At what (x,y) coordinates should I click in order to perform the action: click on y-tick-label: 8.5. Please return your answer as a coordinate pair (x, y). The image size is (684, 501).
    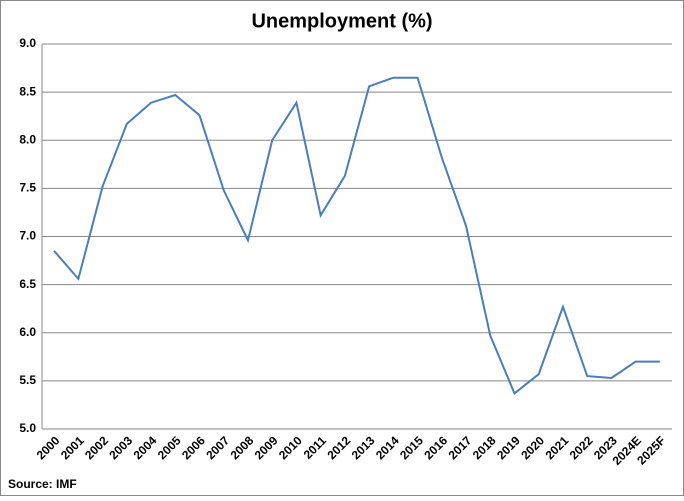
    Looking at the image, I should click on (27, 91).